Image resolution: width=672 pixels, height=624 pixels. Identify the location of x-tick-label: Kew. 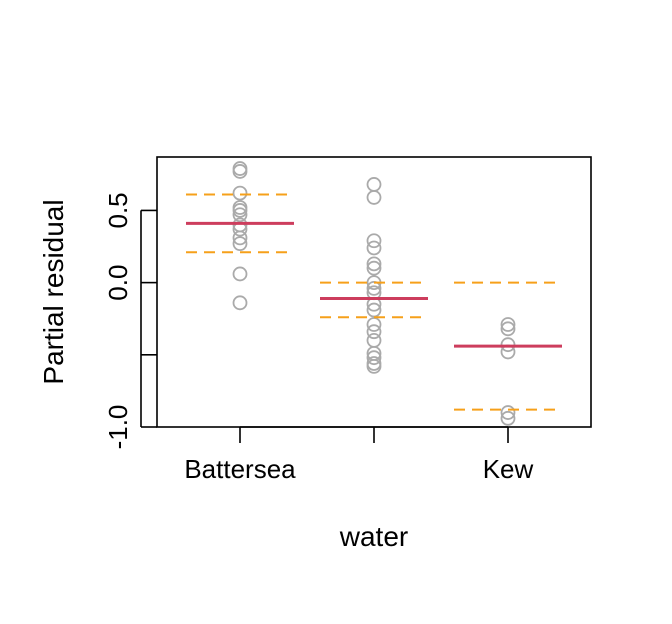
(508, 469).